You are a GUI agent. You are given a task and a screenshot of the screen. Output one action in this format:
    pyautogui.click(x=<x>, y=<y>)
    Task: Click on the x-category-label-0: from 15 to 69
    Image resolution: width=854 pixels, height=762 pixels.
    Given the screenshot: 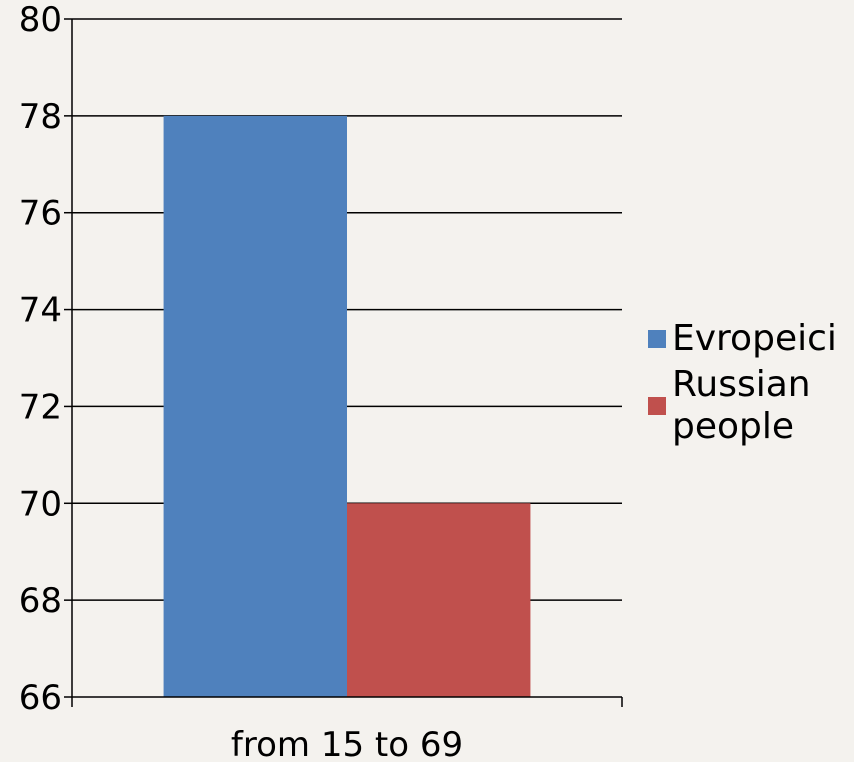 What is the action you would take?
    pyautogui.click(x=347, y=743)
    